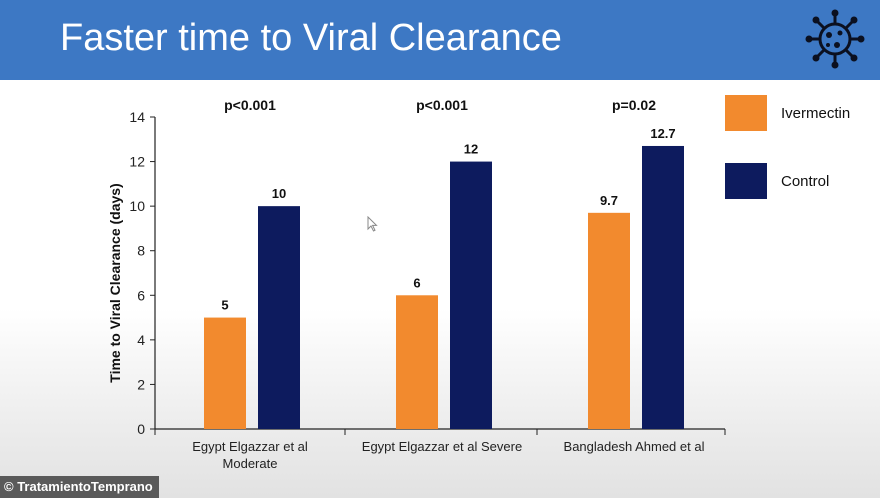  Describe the element at coordinates (746, 113) in the screenshot. I see `legend-swatch-ivermectin` at that location.